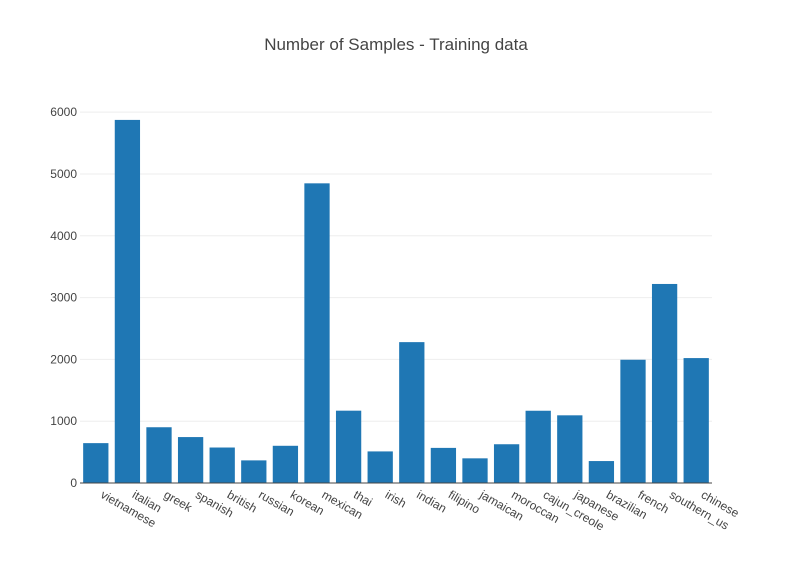 The height and width of the screenshot is (568, 792). What do you see at coordinates (63, 174) in the screenshot?
I see `y-tick-label: 5000` at bounding box center [63, 174].